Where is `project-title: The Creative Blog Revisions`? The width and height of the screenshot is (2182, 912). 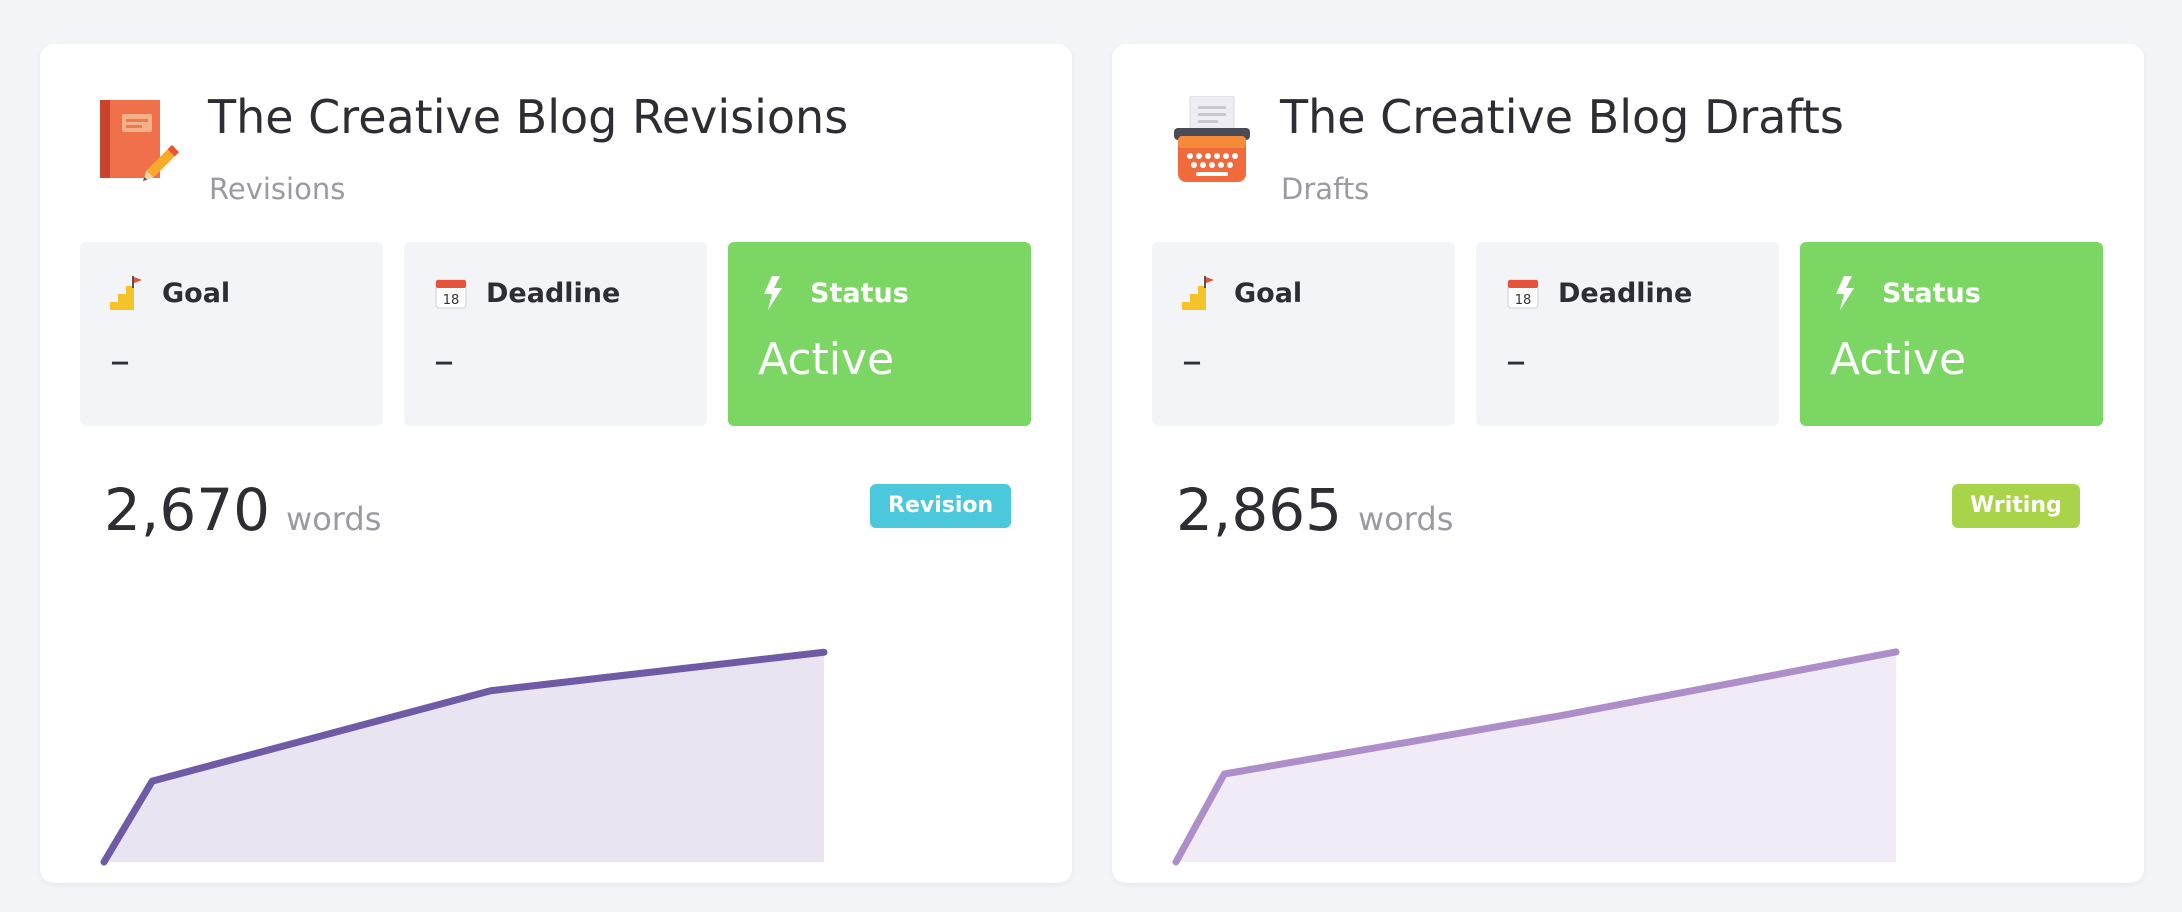 project-title: The Creative Blog Revisions is located at coordinates (528, 117).